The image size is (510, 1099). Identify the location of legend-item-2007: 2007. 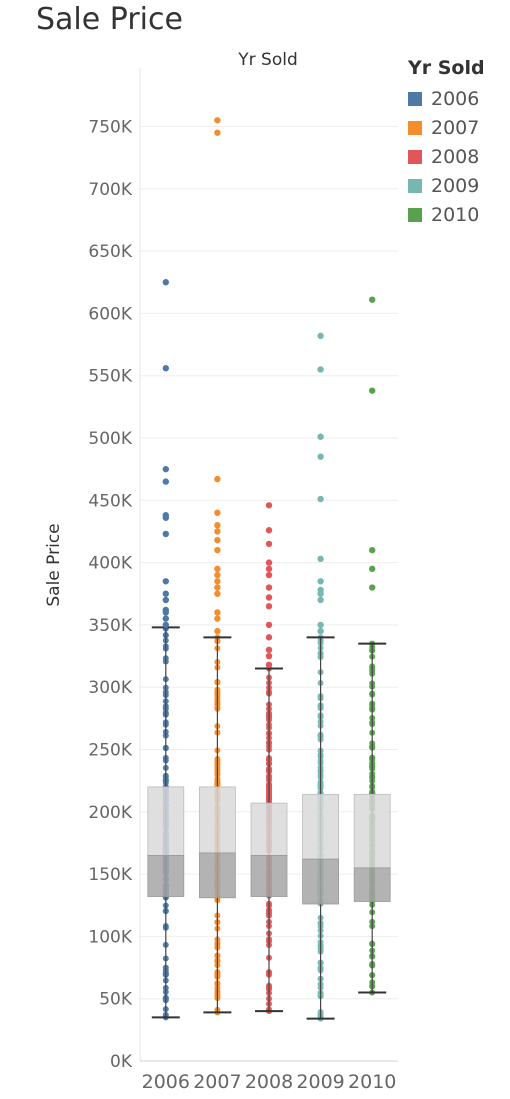
(446, 127).